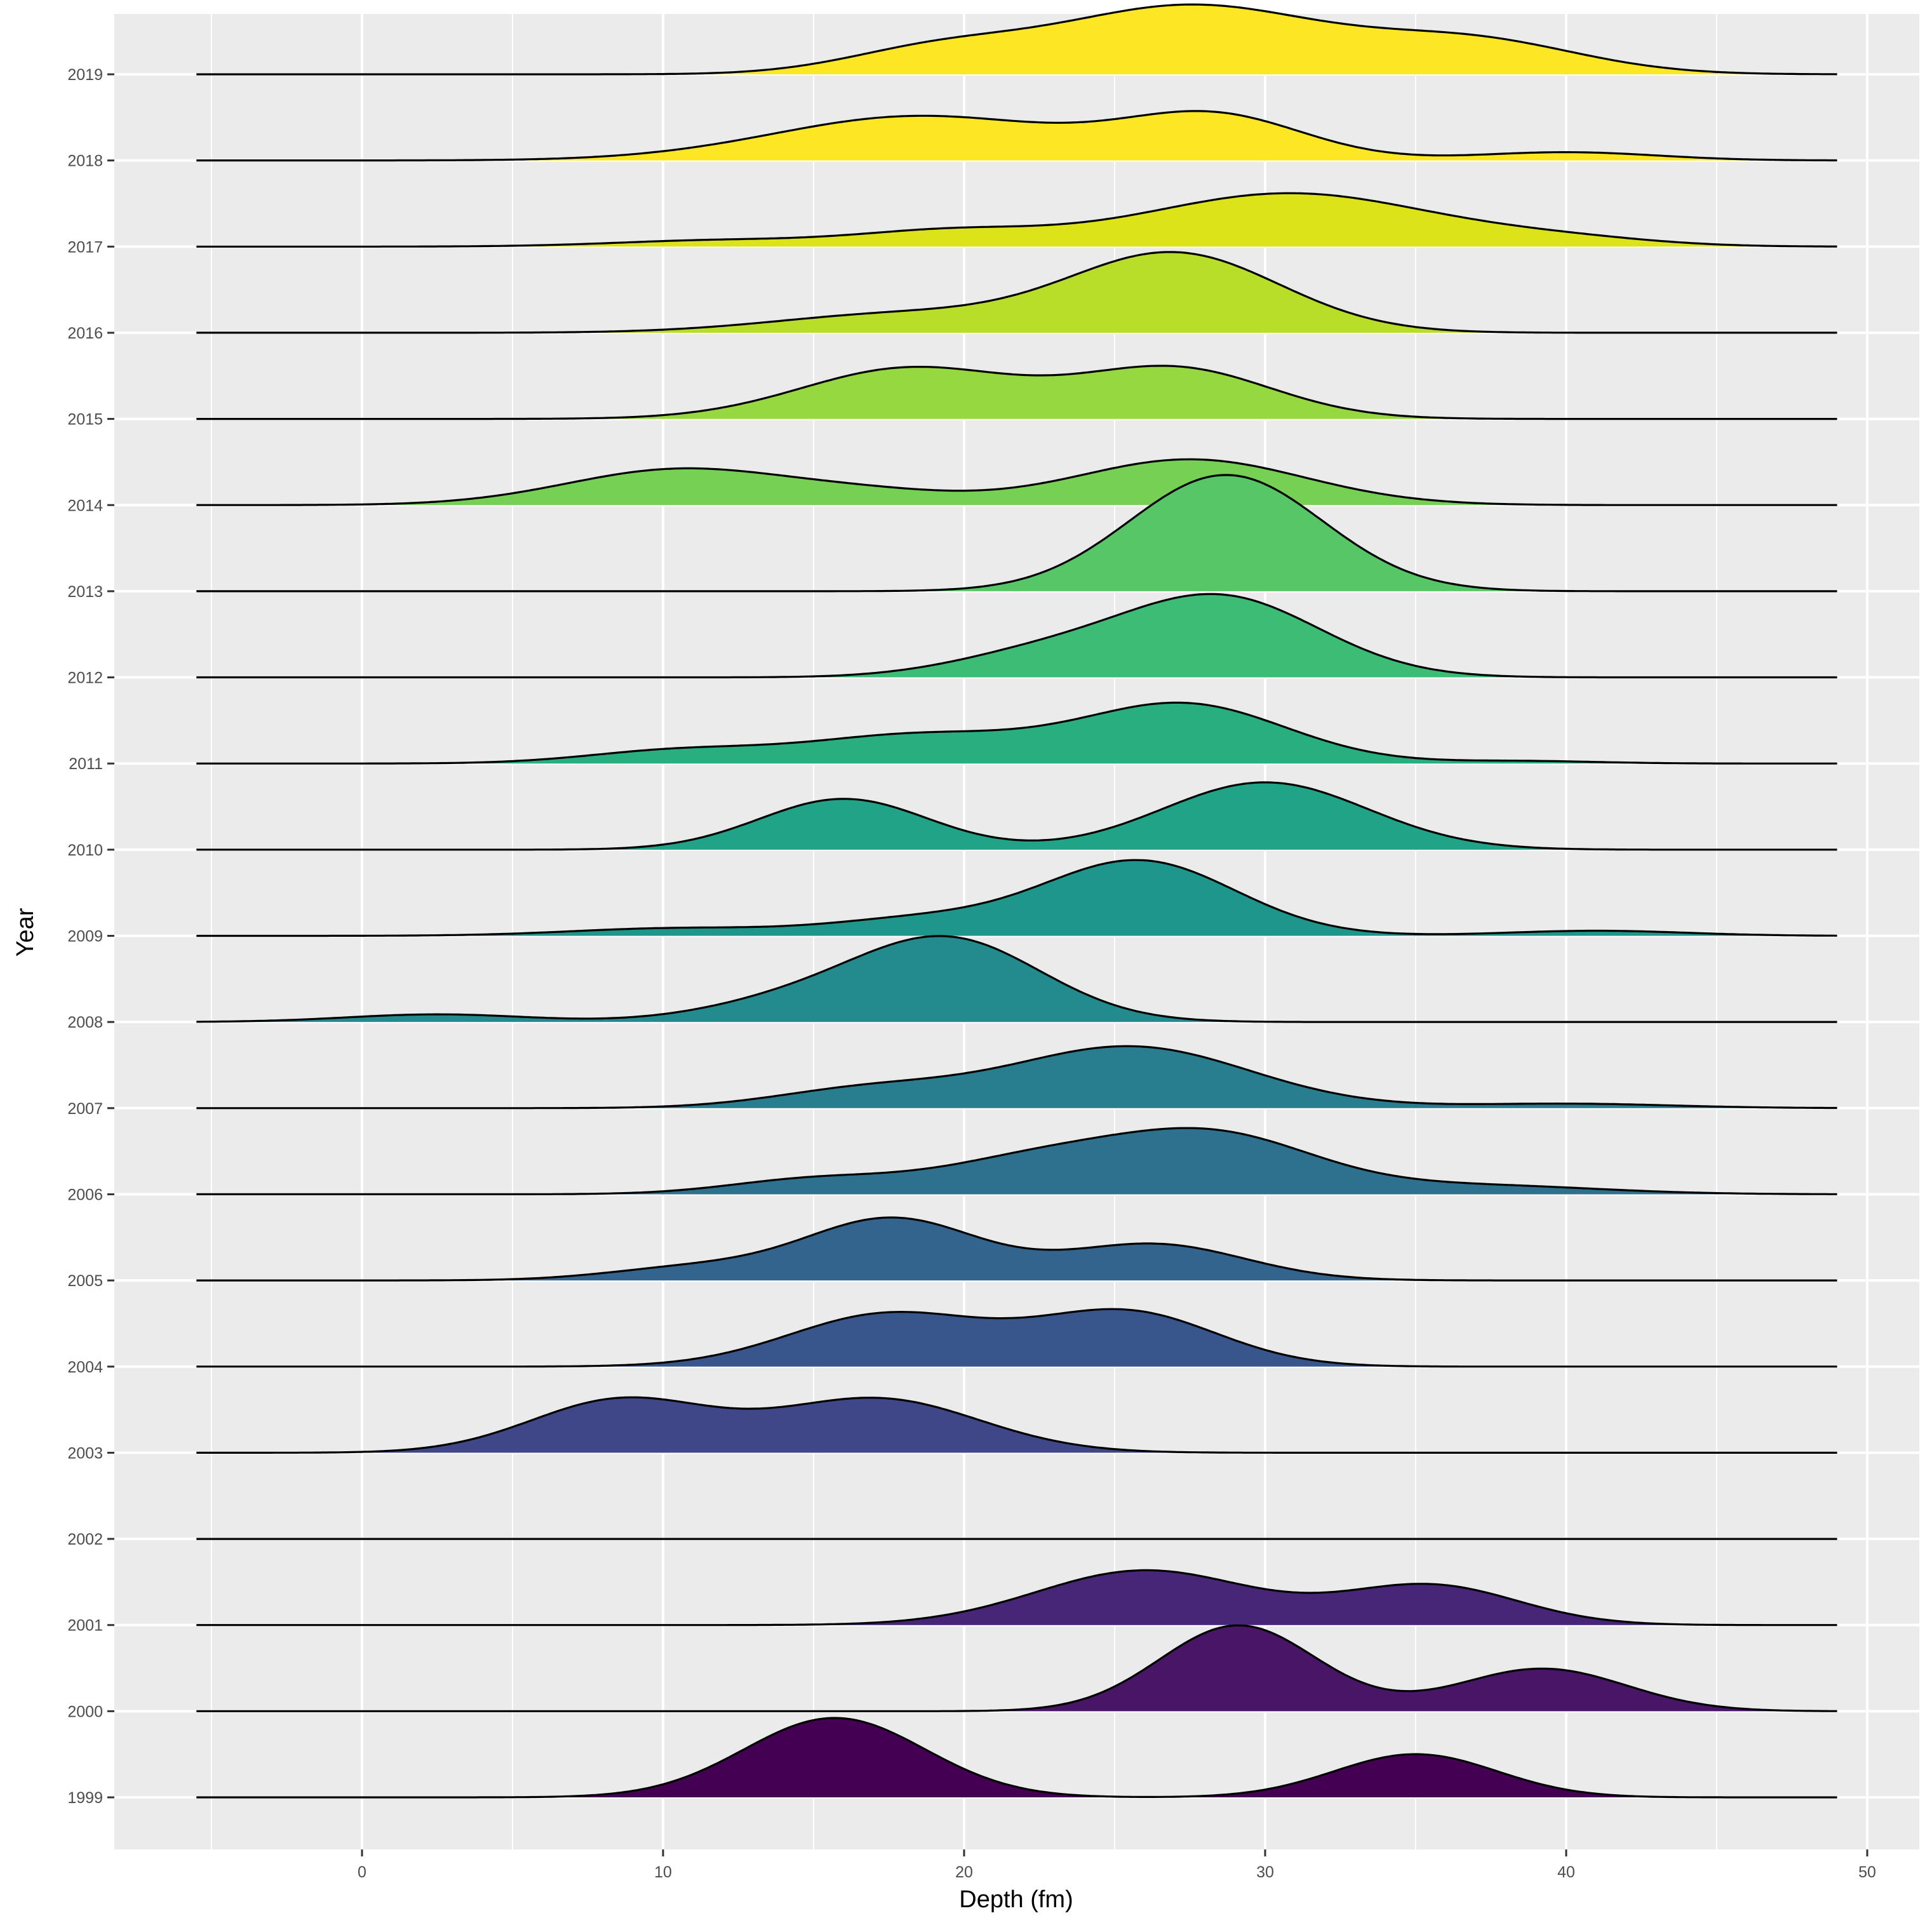  What do you see at coordinates (85, 592) in the screenshot?
I see `y-tick-label: 2013` at bounding box center [85, 592].